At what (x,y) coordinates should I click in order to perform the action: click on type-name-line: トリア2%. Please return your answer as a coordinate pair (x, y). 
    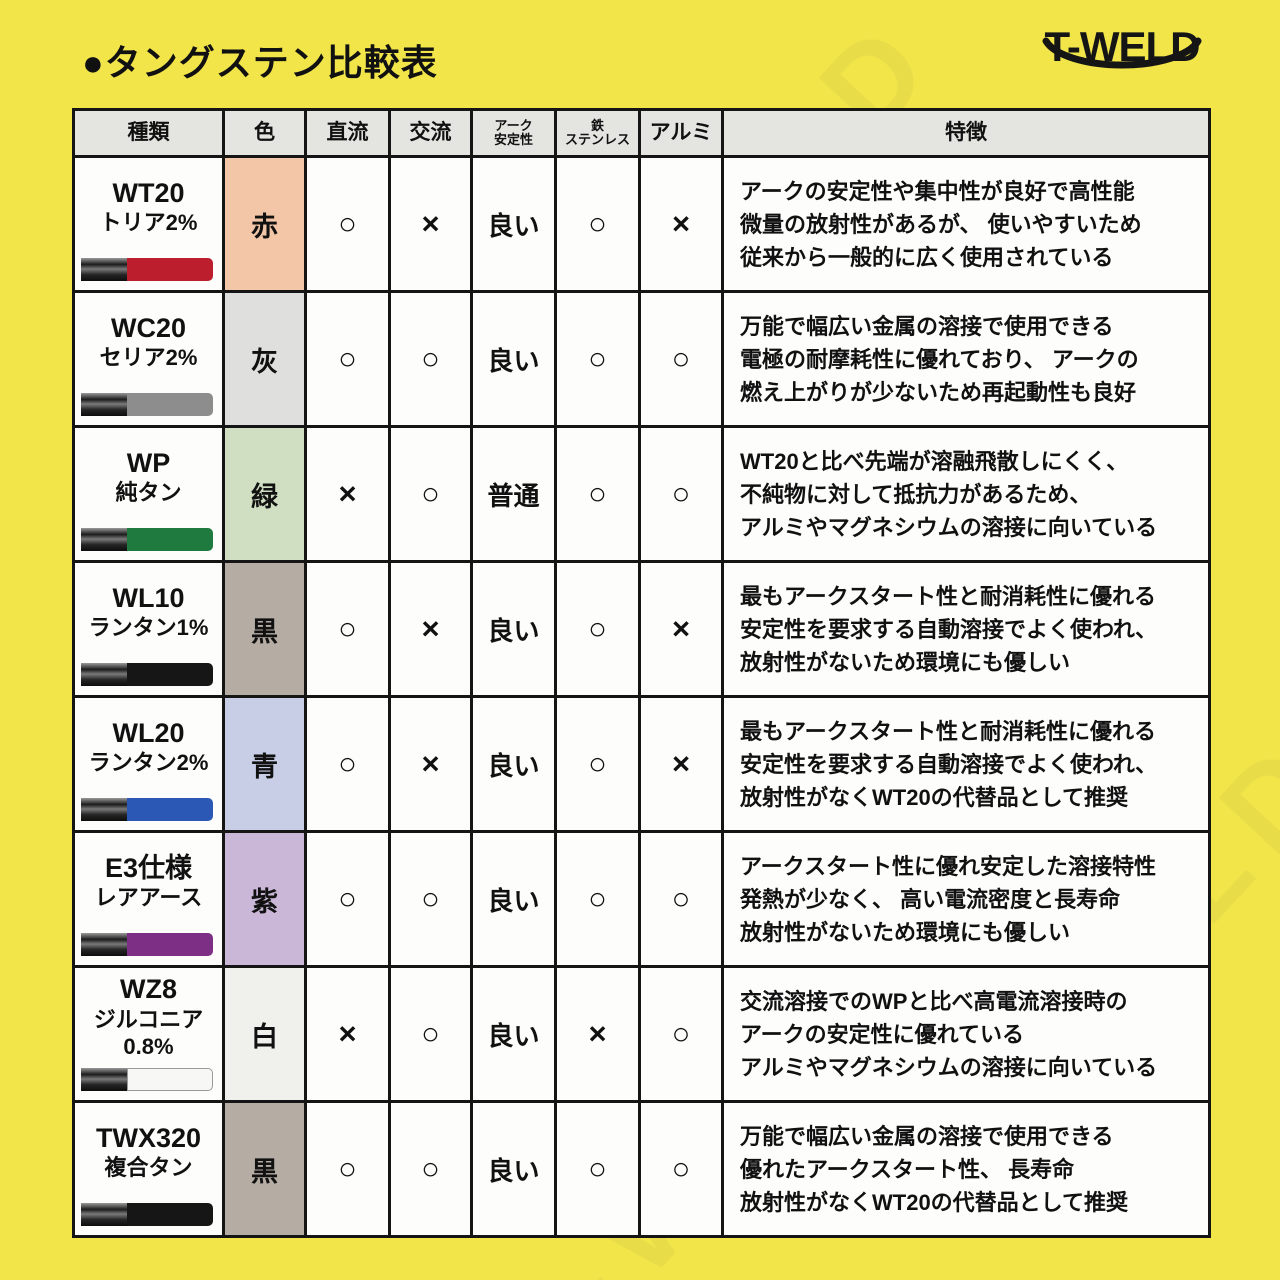
    Looking at the image, I should click on (148, 223).